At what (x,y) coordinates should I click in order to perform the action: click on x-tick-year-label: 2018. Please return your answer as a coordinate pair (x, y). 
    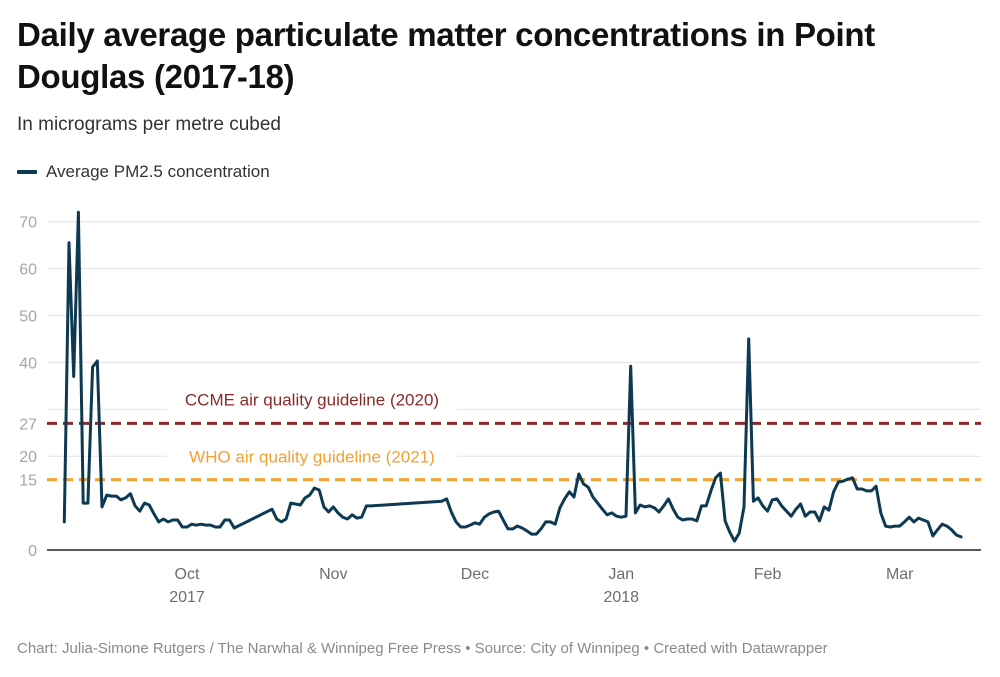
    Looking at the image, I should click on (621, 597).